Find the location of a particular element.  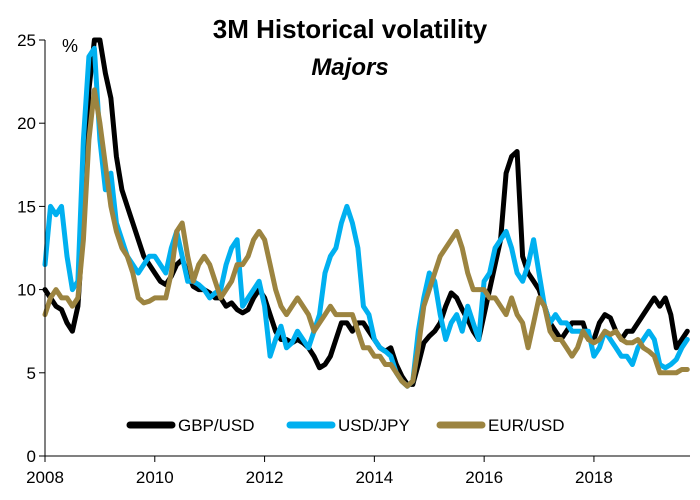

x-tick-label: 2008 is located at coordinates (45, 477).